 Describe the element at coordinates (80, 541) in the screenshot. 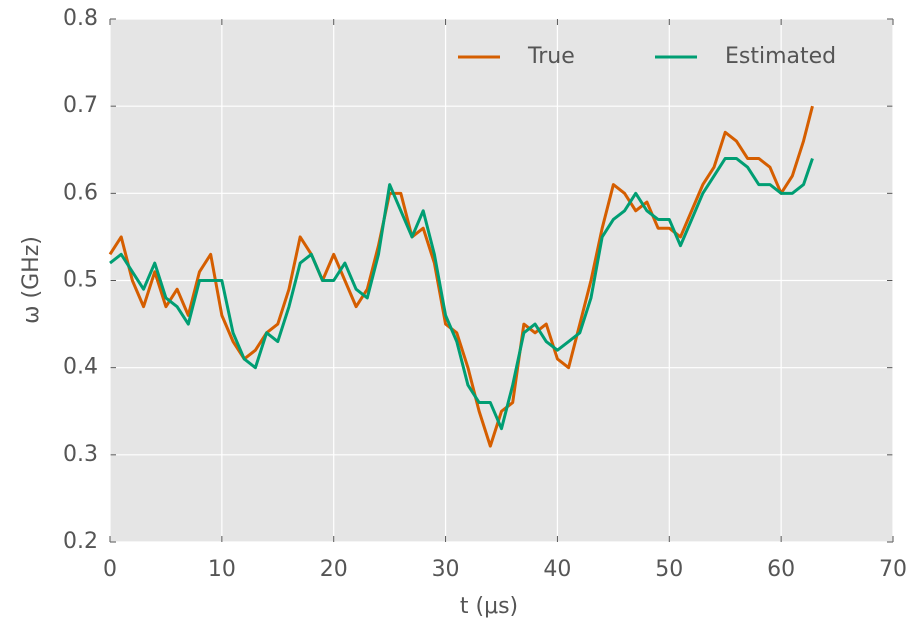

I see `y-tick-label: 0.2` at that location.